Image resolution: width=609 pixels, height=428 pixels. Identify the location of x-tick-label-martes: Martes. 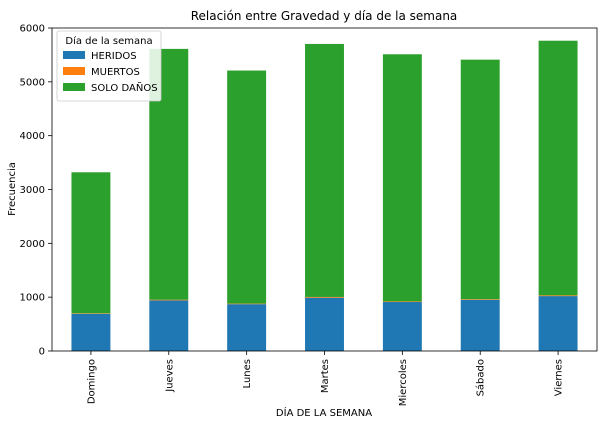
(325, 376).